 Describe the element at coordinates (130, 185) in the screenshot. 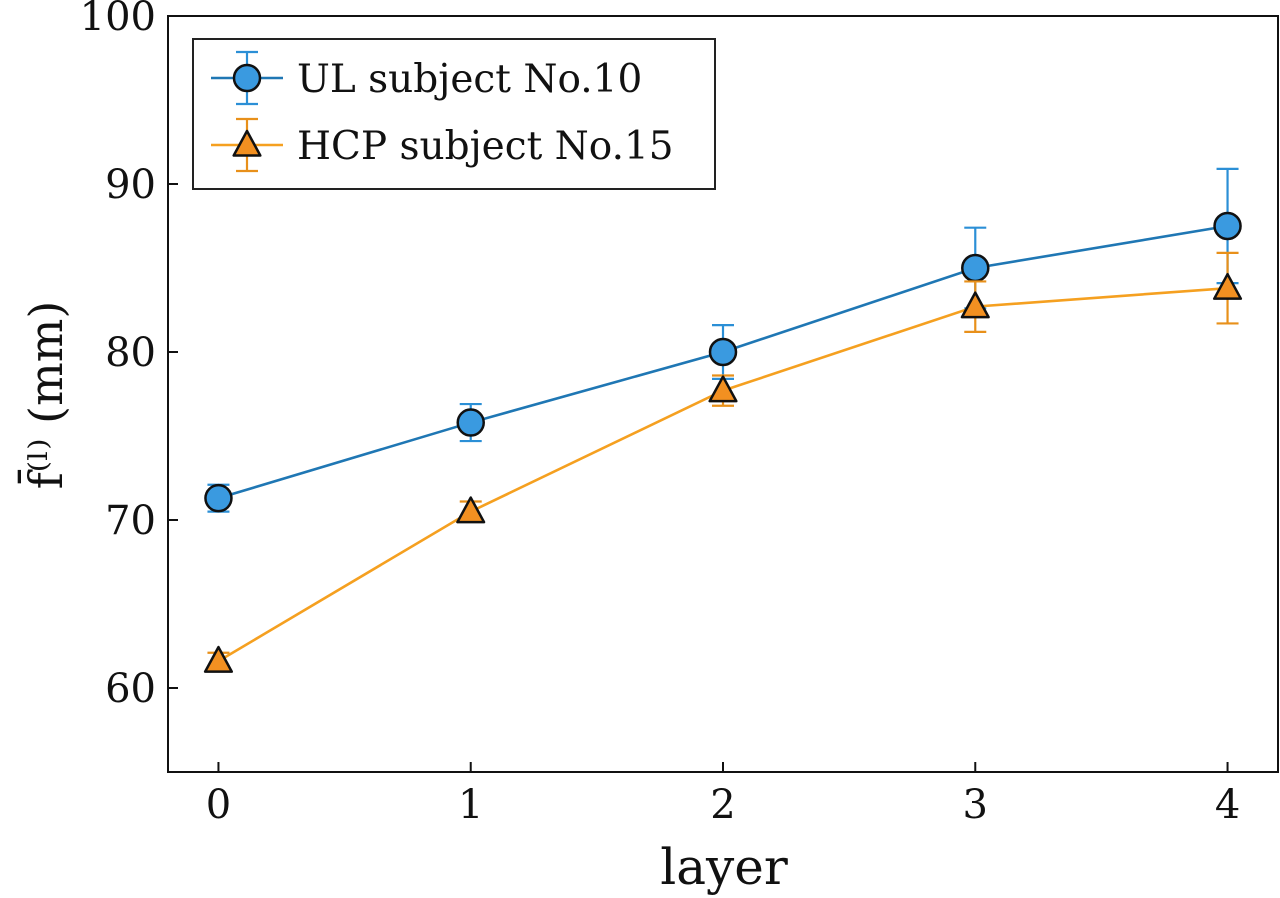

I see `y-tick-label: 90` at that location.